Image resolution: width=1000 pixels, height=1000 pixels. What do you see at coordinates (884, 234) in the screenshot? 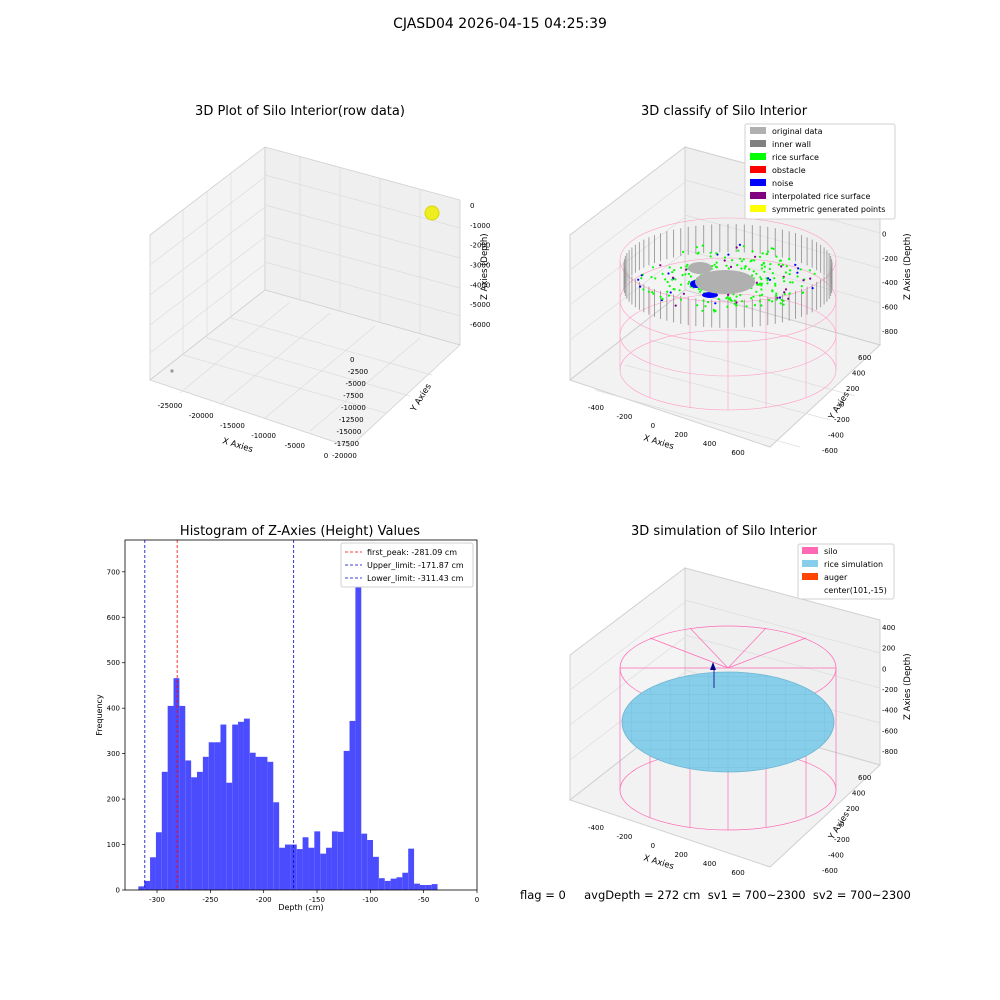
I see `panel2-ztick: 0` at bounding box center [884, 234].